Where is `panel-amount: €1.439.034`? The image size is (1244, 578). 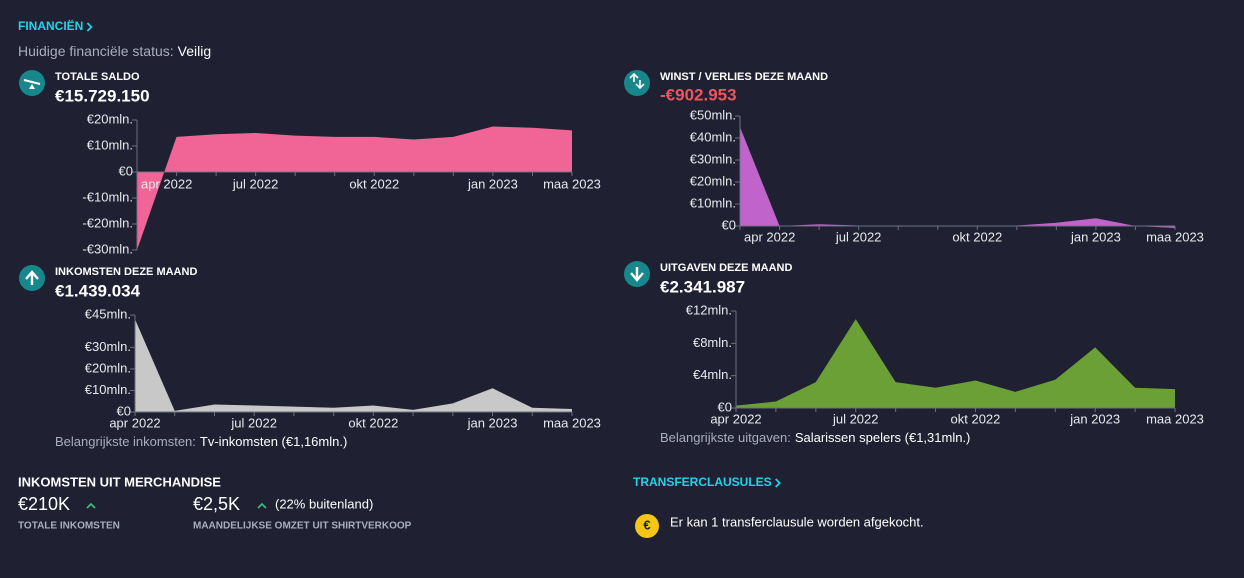
panel-amount: €1.439.034 is located at coordinates (98, 290).